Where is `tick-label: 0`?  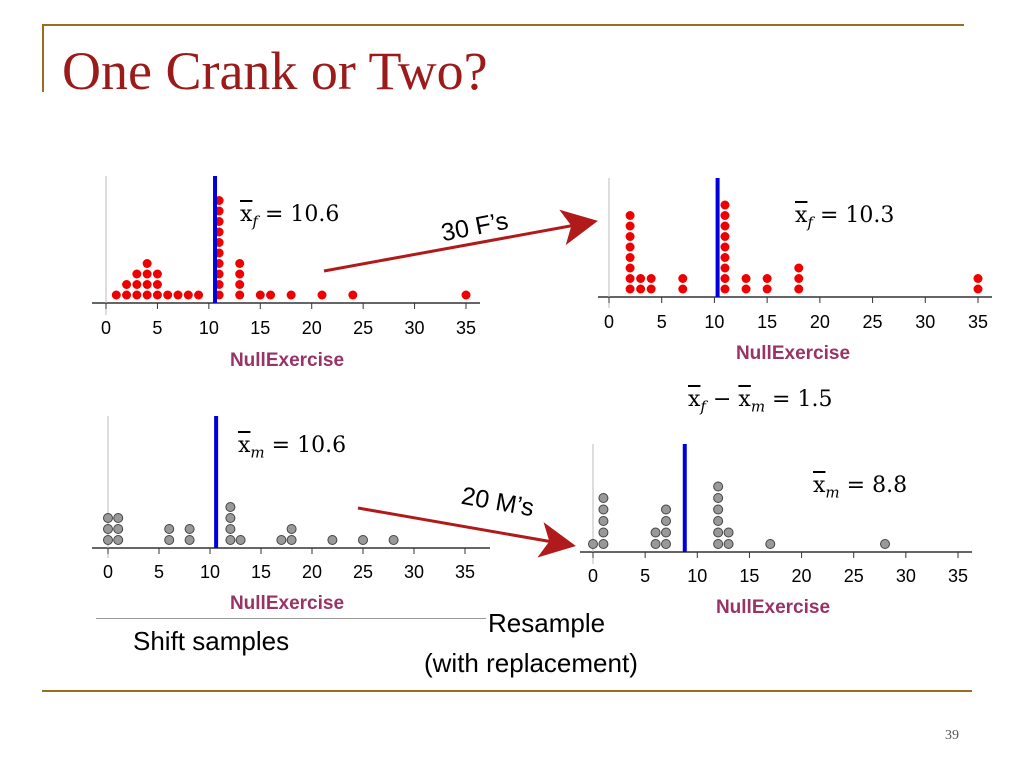 tick-label: 0 is located at coordinates (609, 322).